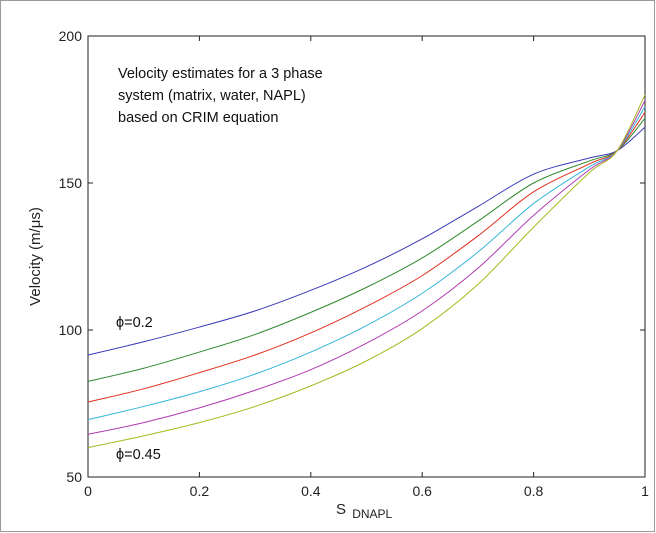 Image resolution: width=656 pixels, height=533 pixels. What do you see at coordinates (372, 514) in the screenshot?
I see `x-axis-label-subscript: DNAPL` at bounding box center [372, 514].